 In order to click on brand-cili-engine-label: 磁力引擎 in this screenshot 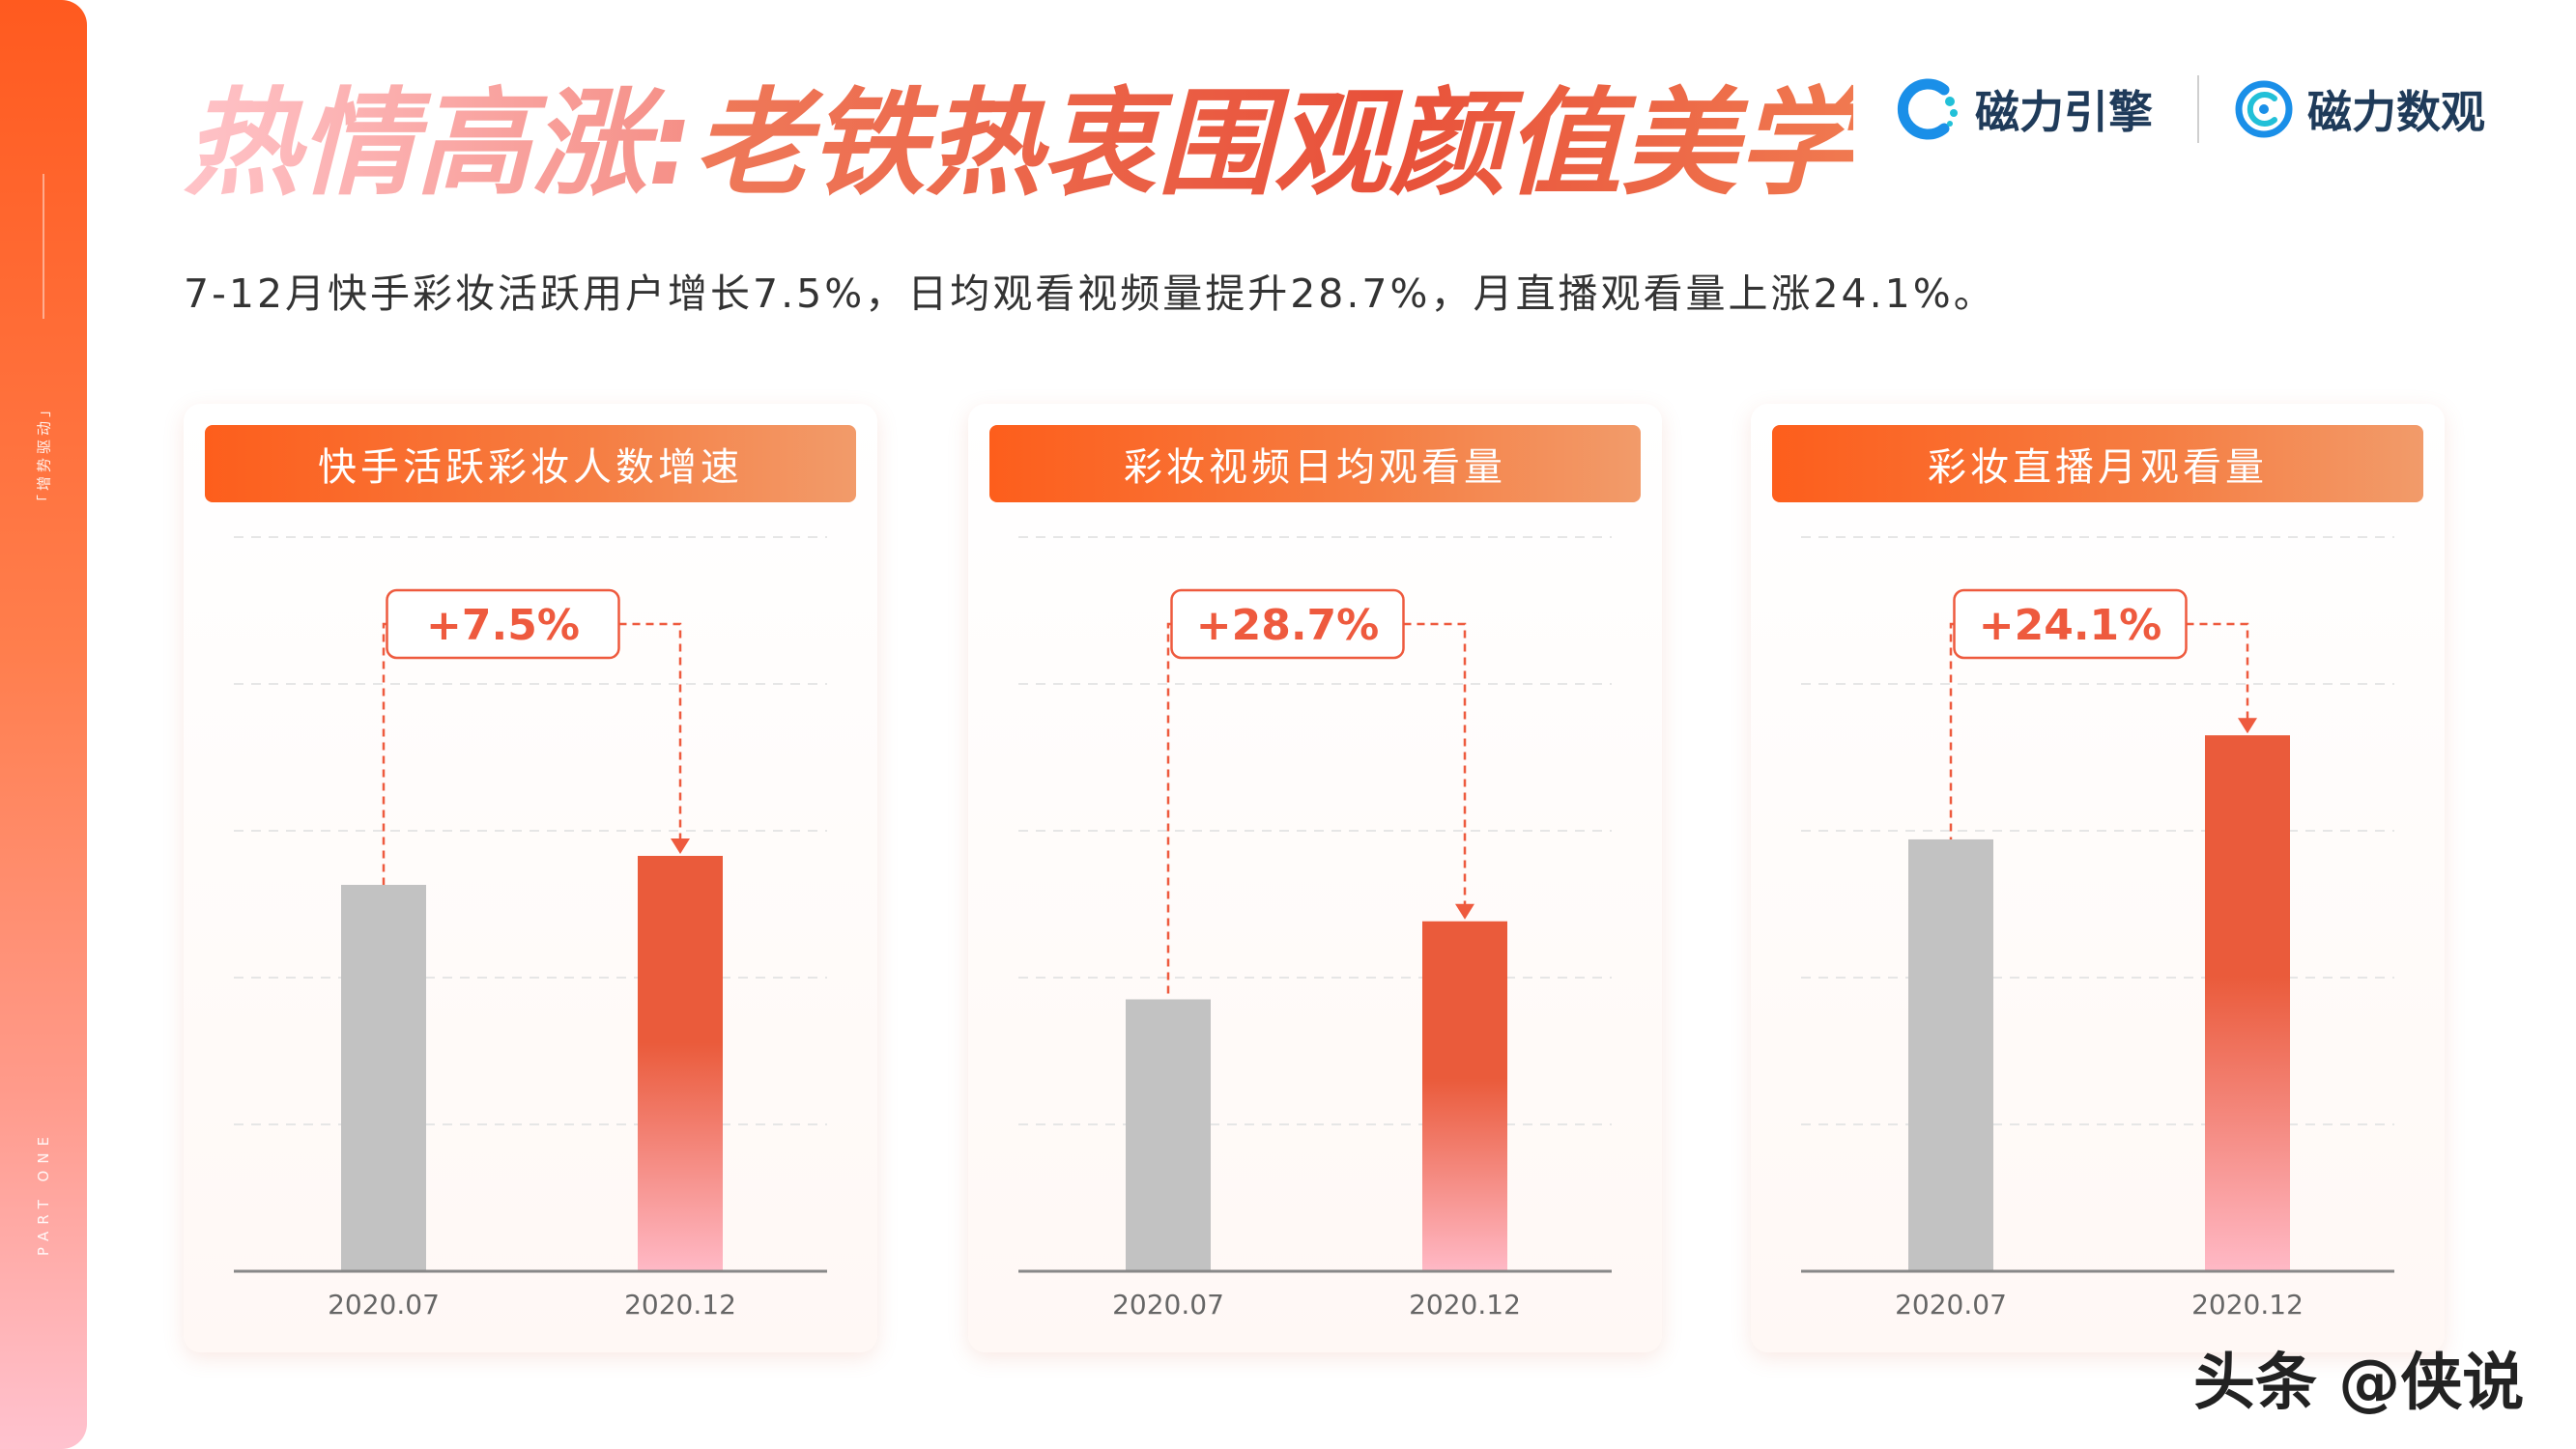, I will do `click(2064, 112)`.